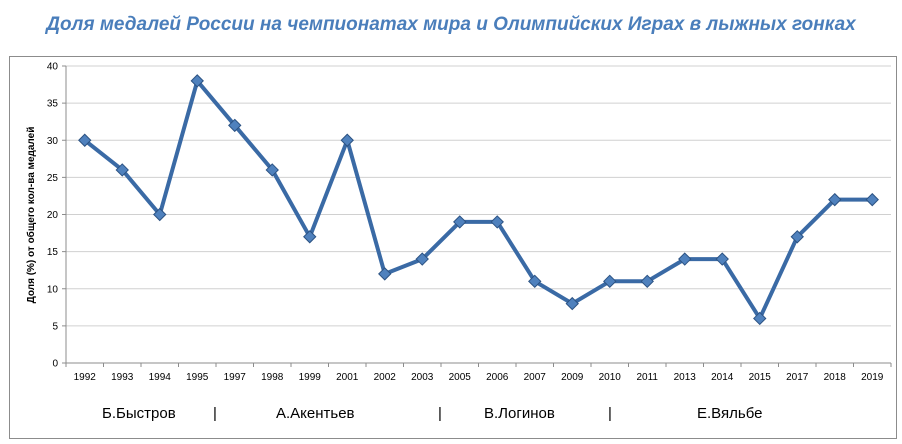 This screenshot has height=444, width=902. What do you see at coordinates (235, 125) in the screenshot?
I see `data-point-1997` at bounding box center [235, 125].